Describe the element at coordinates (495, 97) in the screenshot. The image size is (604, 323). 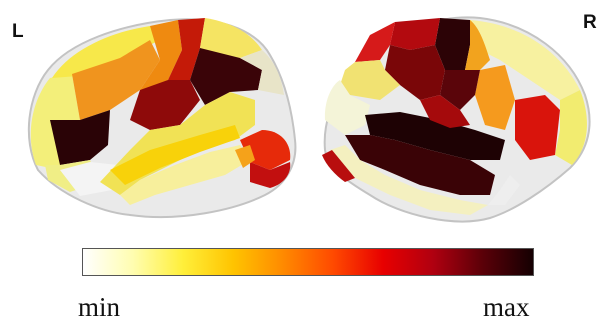
I see `right-region-inferior-frontal` at that location.